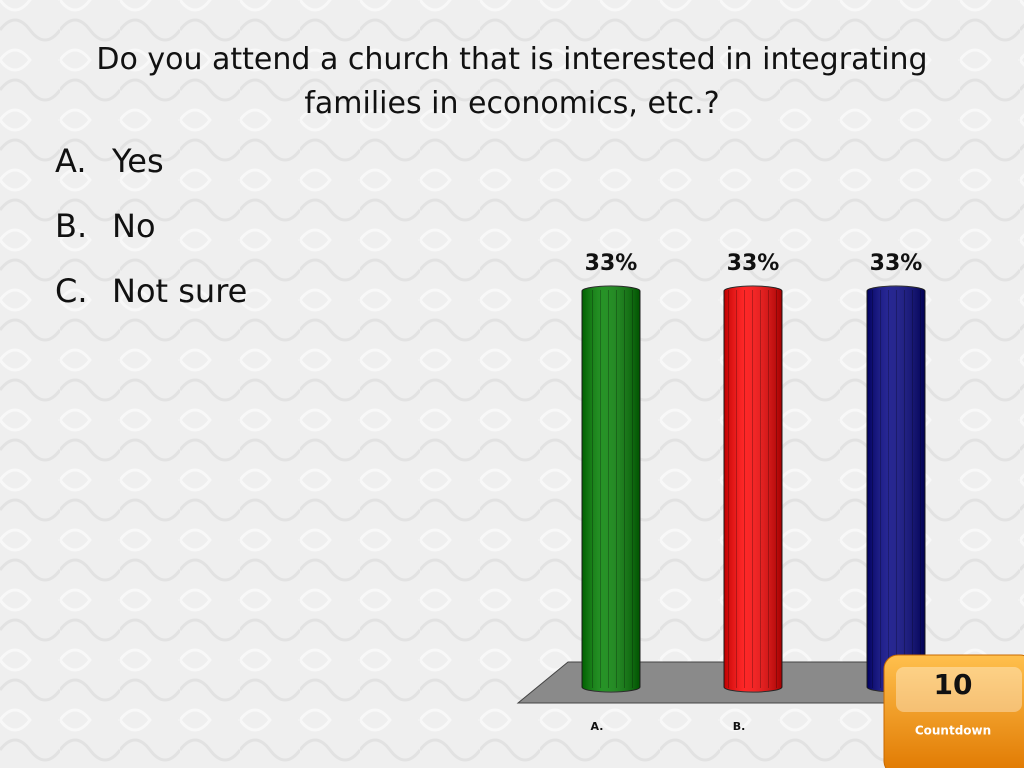  I want to click on countdown-box, so click(953, 711).